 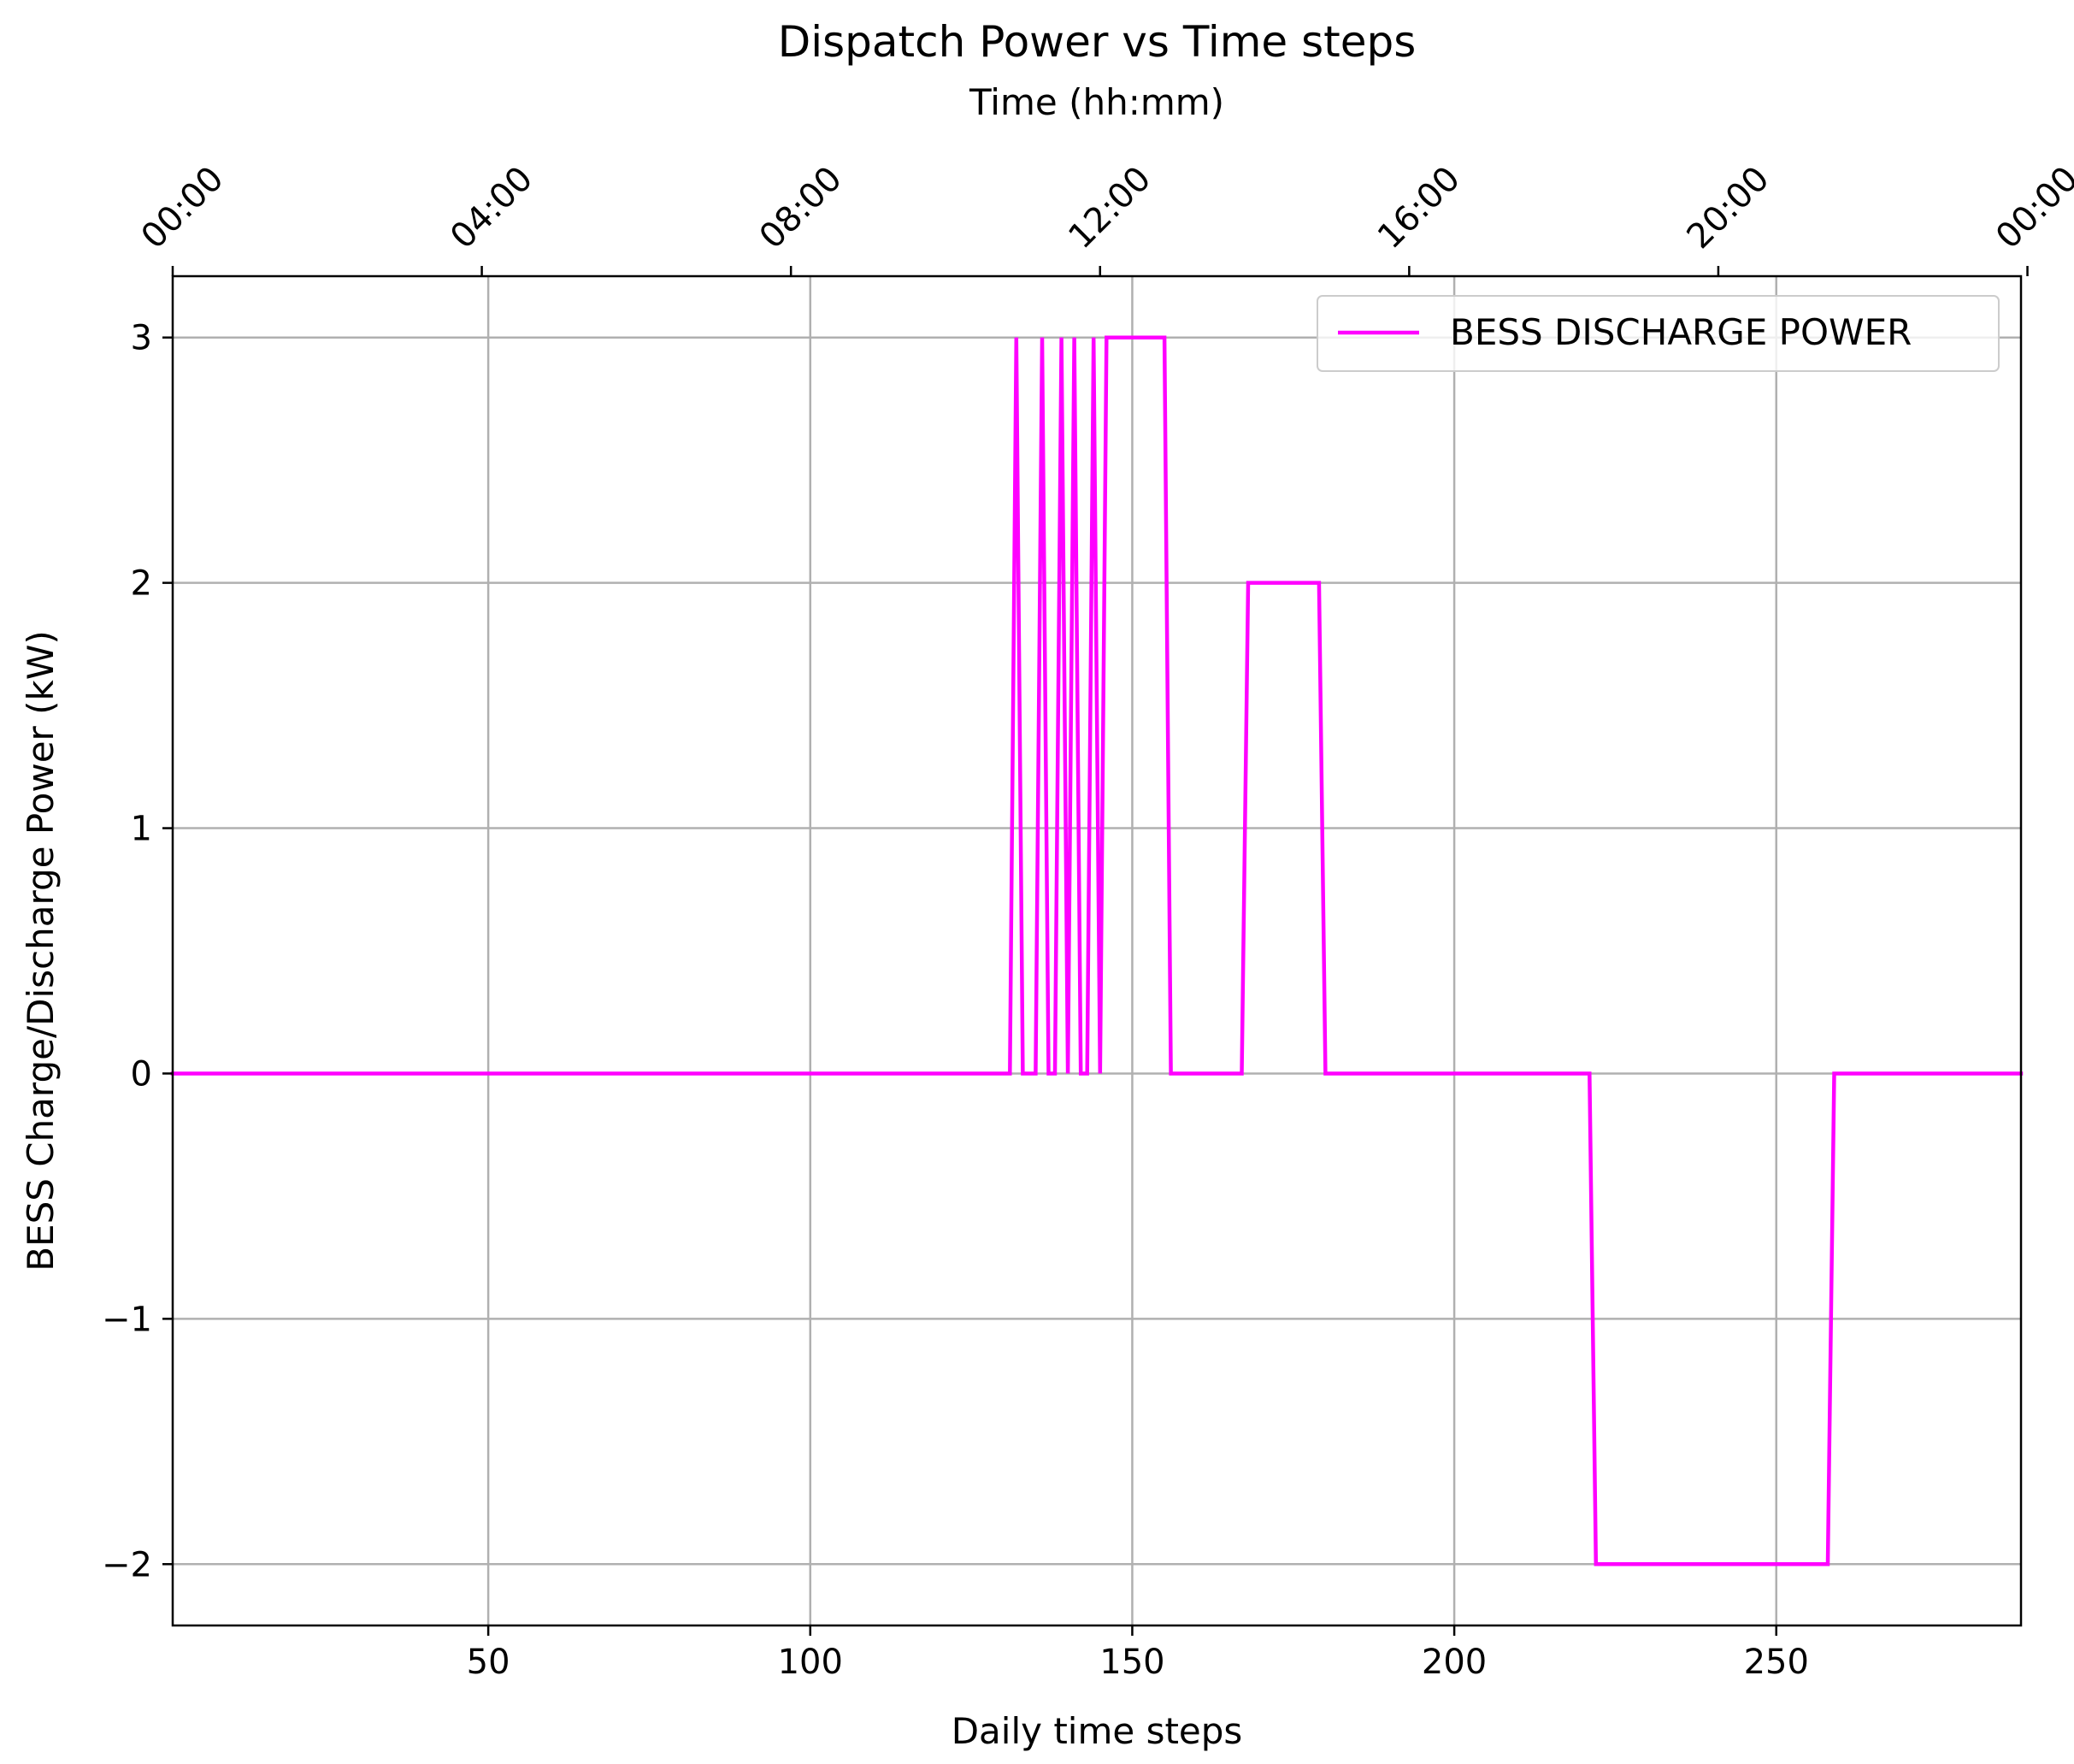 What do you see at coordinates (1776, 1663) in the screenshot?
I see `x-tick-label: 250` at bounding box center [1776, 1663].